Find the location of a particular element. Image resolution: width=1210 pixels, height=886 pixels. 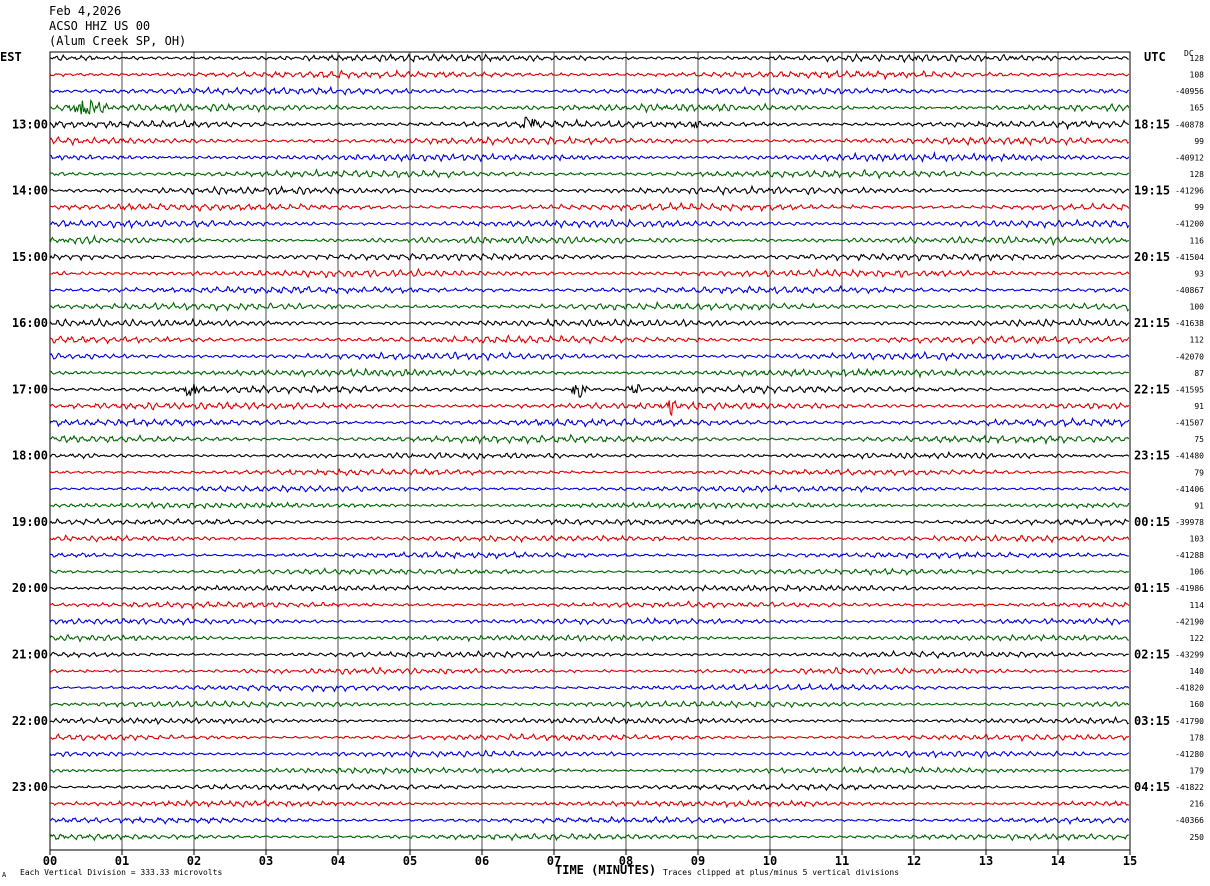

utc-hour-label: 03:15 is located at coordinates (1152, 721).